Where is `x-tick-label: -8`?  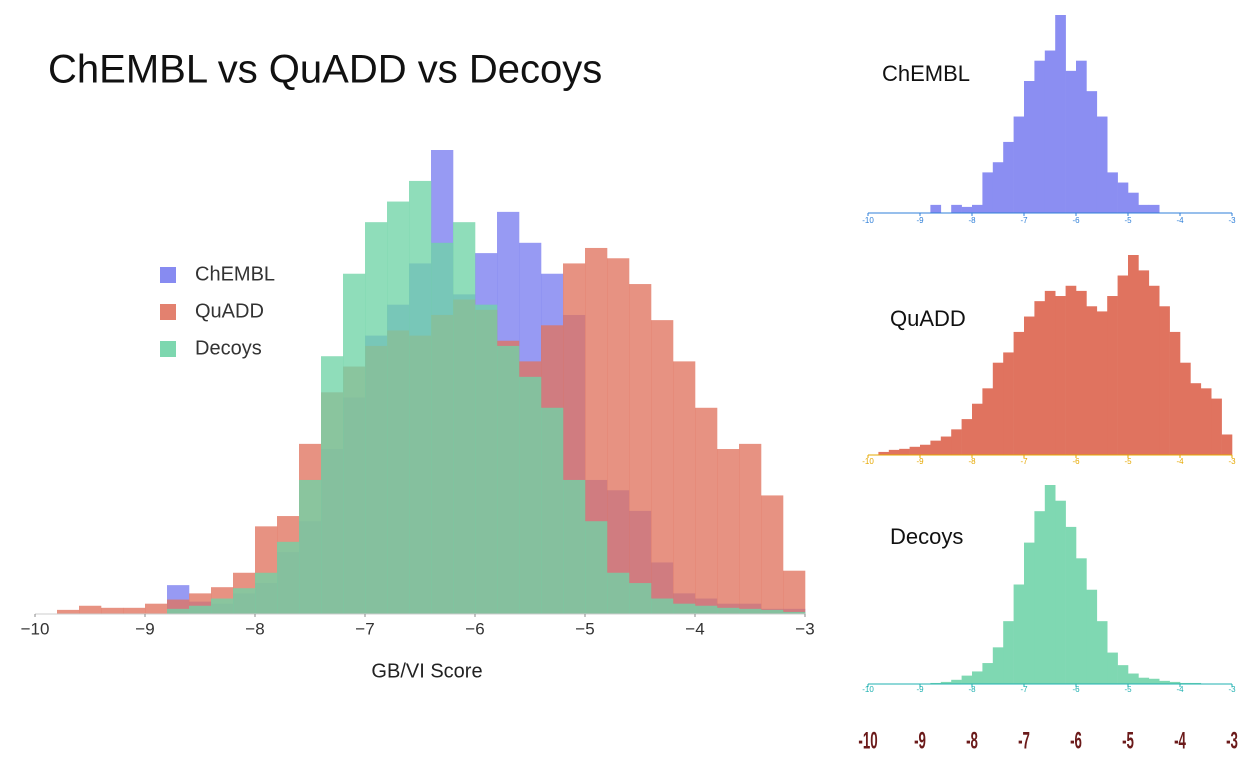
x-tick-label: -8 is located at coordinates (972, 689).